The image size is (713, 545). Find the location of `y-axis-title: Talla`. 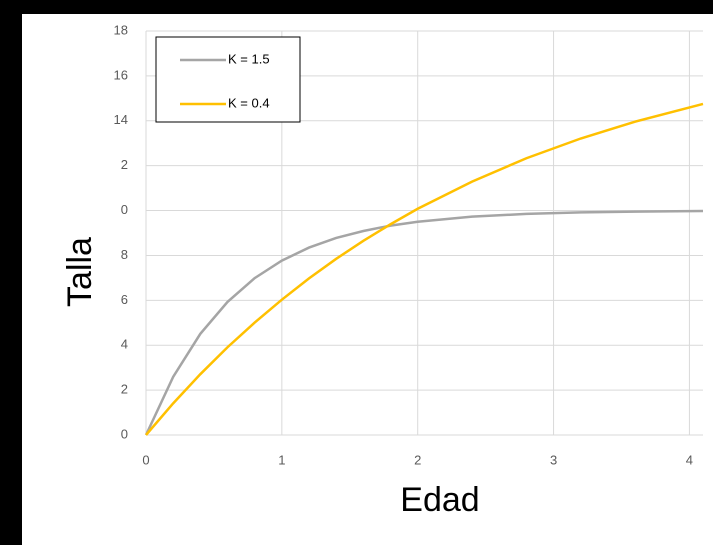

y-axis-title: Talla is located at coordinates (80, 272).